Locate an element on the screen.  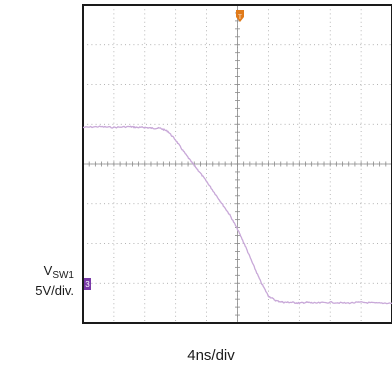
channel-label: VSW1 5V/div. is located at coordinates (44, 280).